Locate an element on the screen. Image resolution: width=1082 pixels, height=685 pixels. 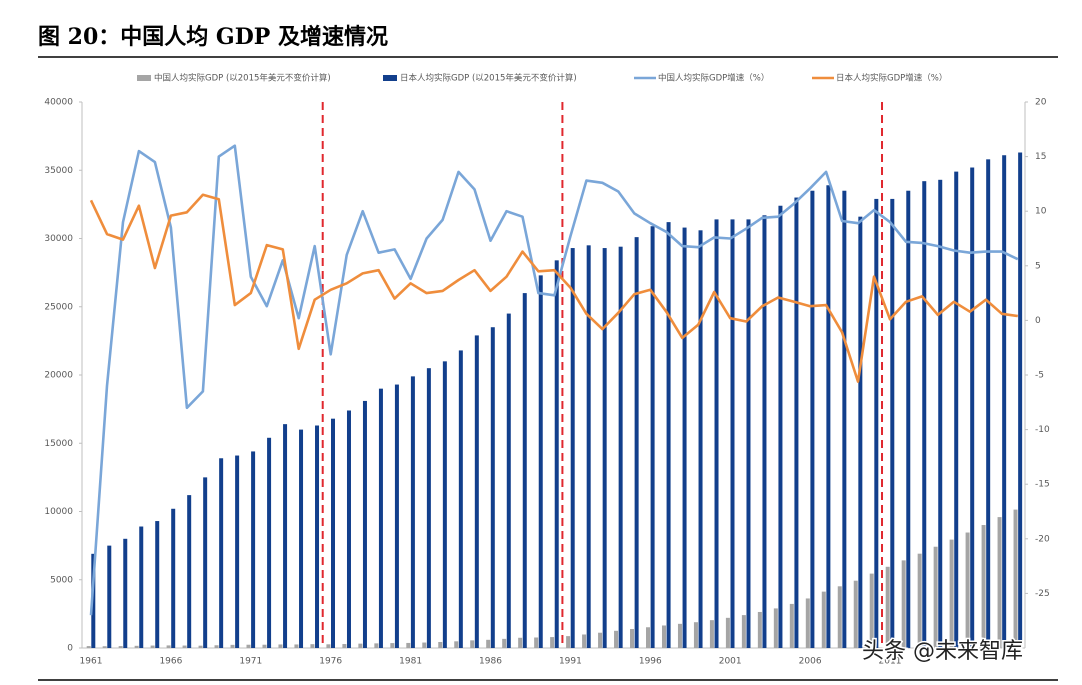
y-tick-label: 5000 is located at coordinates (61, 580).